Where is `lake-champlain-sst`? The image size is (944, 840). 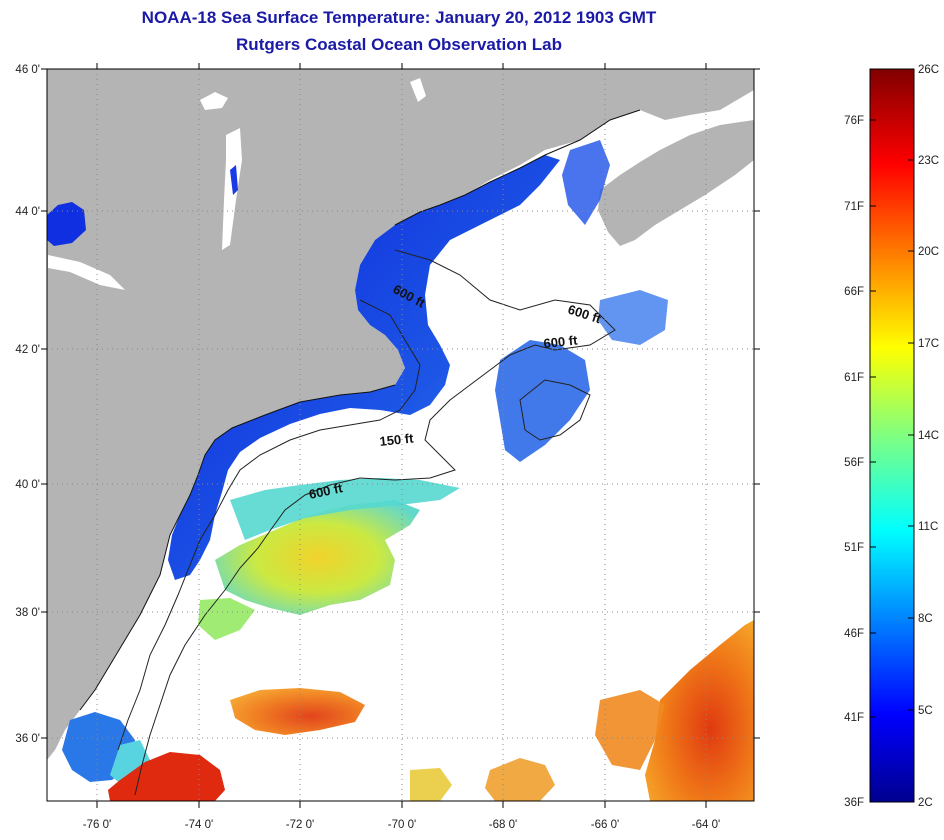
lake-champlain-sst is located at coordinates (234, 180).